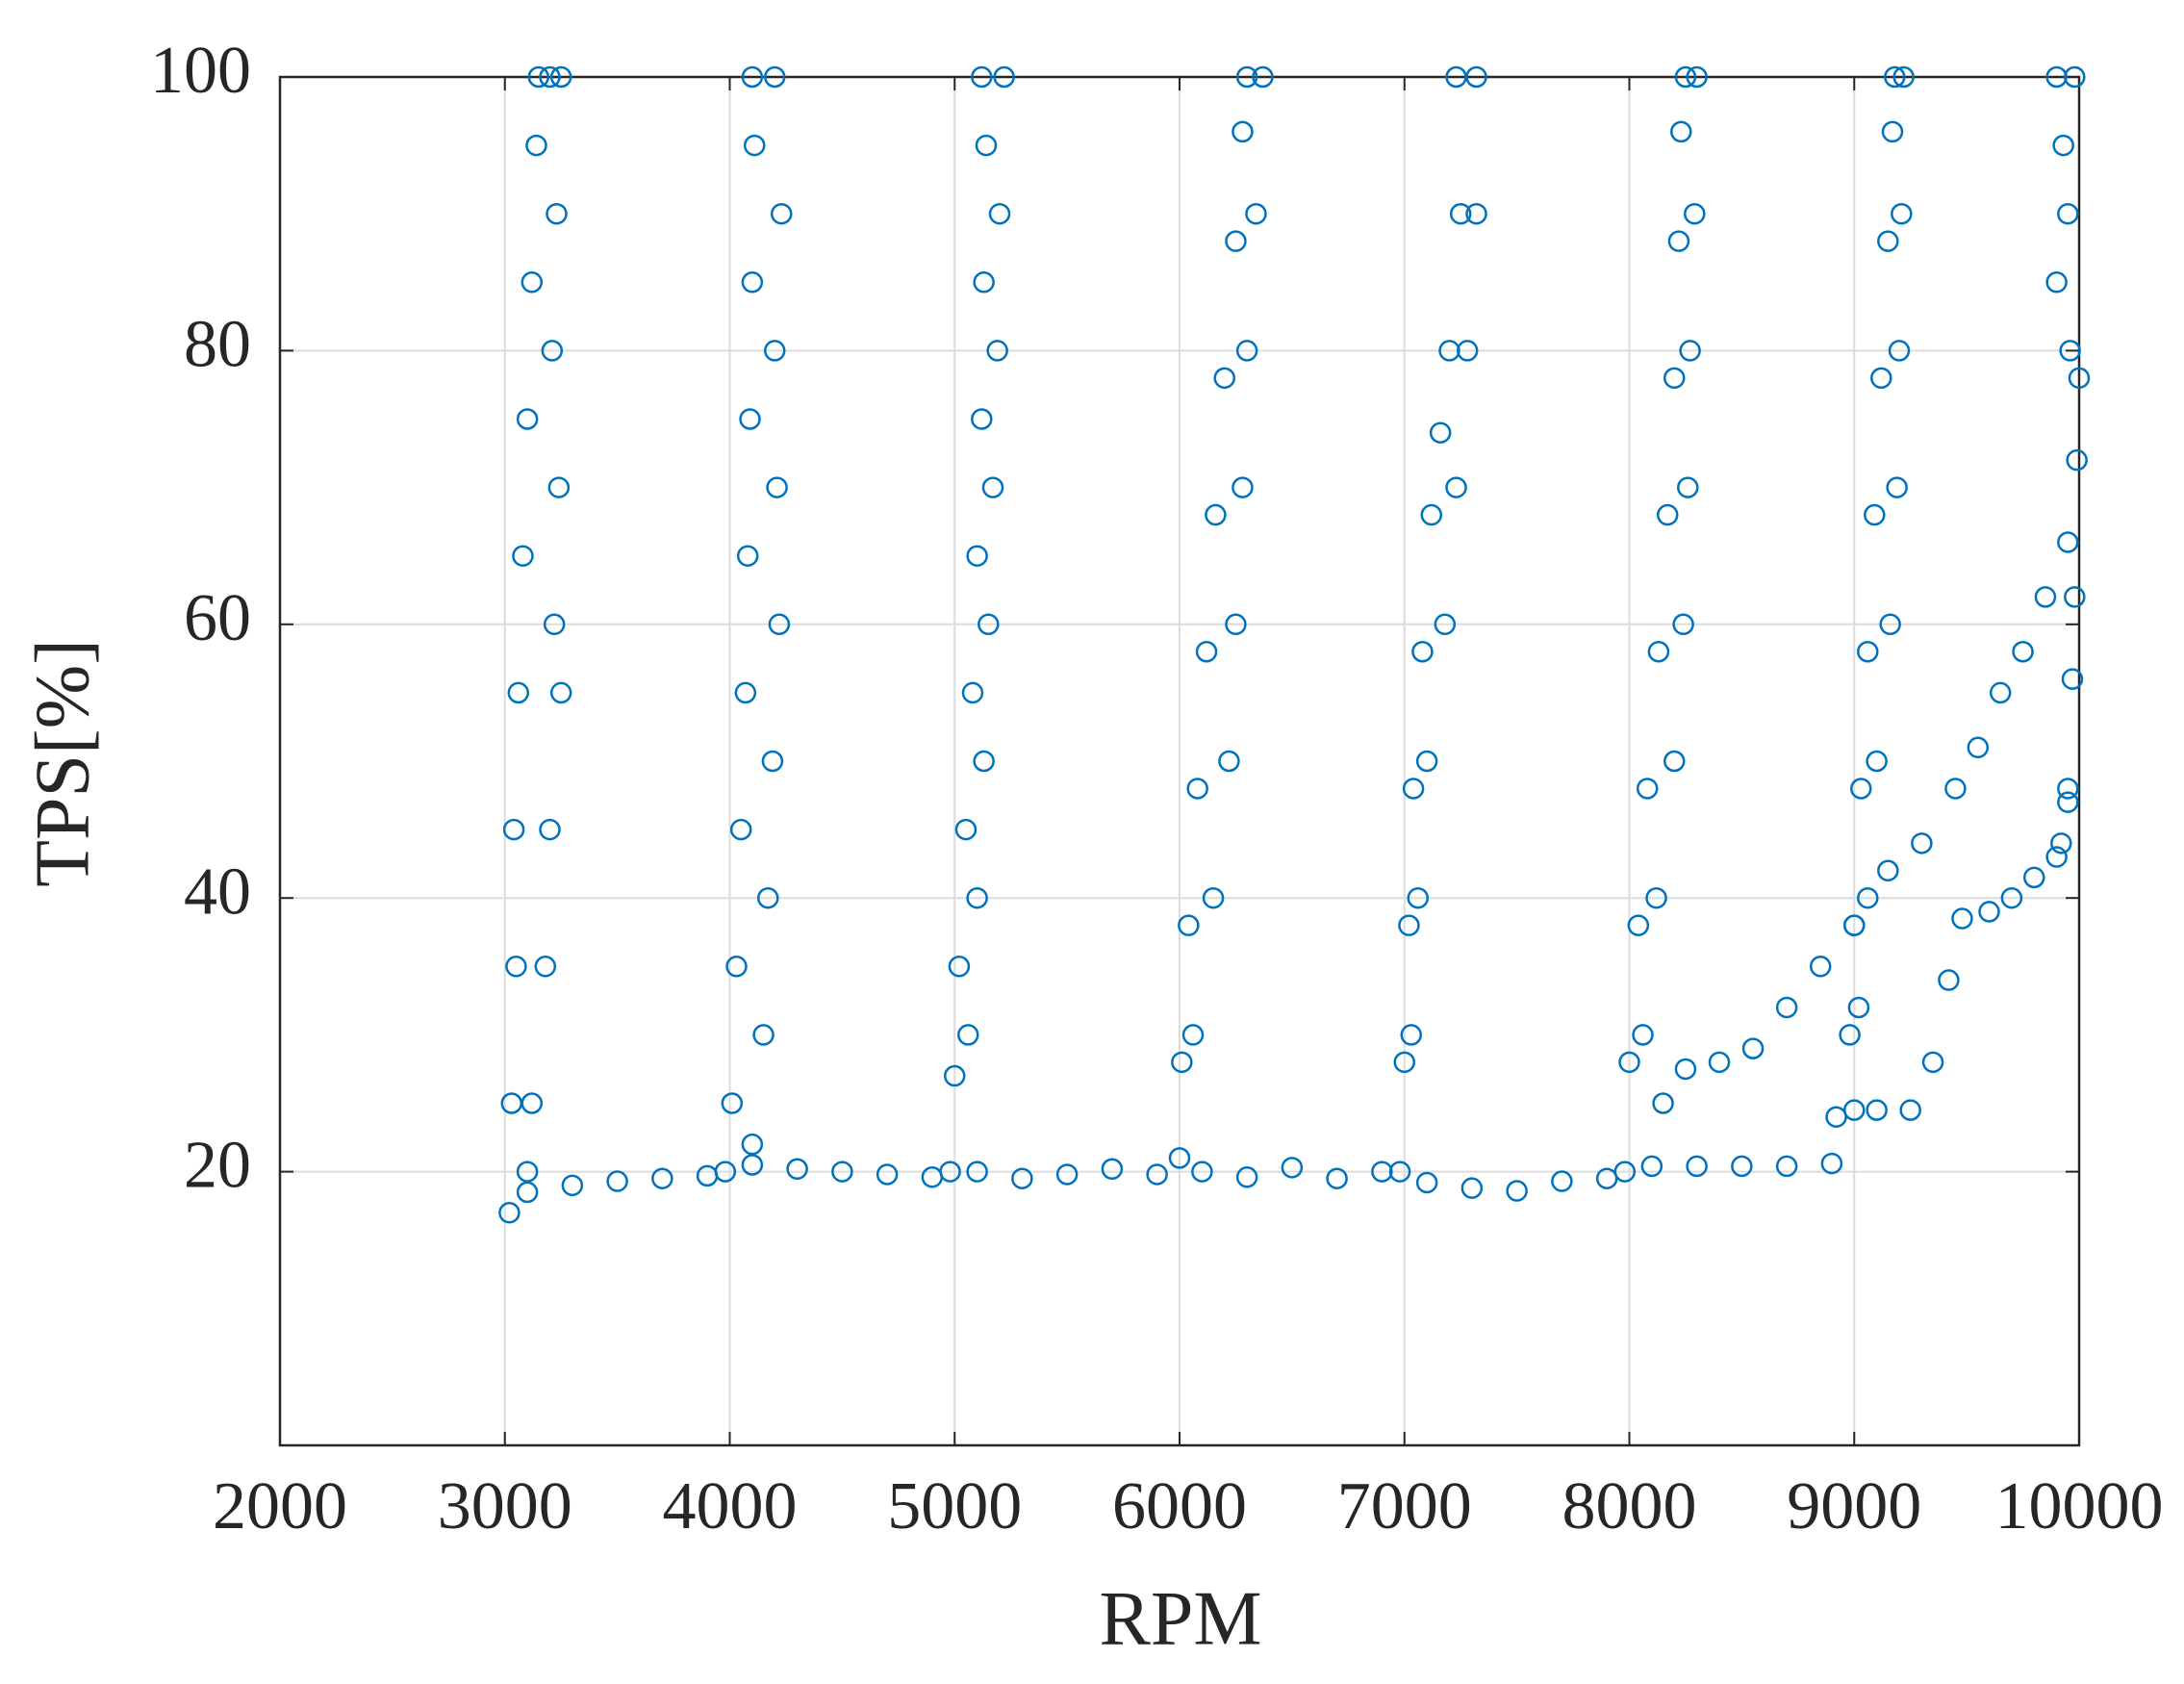  What do you see at coordinates (218, 344) in the screenshot?
I see `y-tick-label: 80` at bounding box center [218, 344].